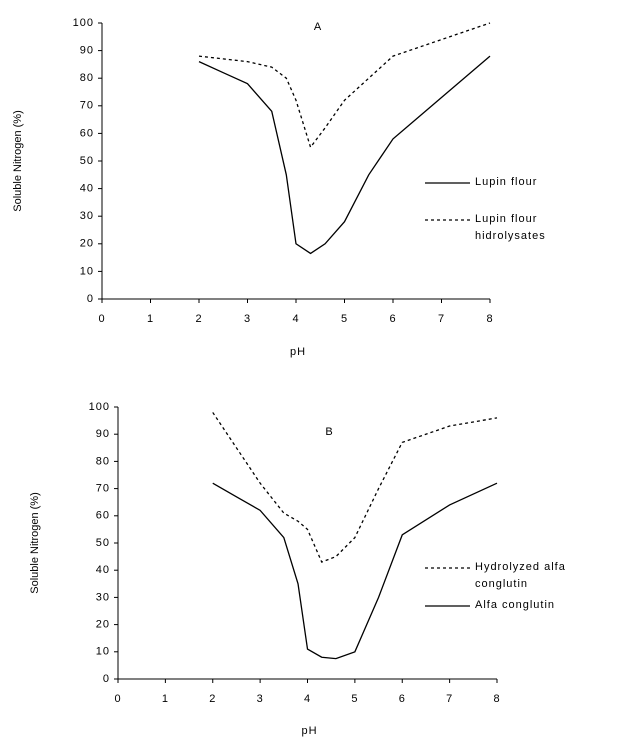 This screenshot has height=737, width=617. I want to click on legend-label: Hydrolyzed alfa conglutin, so click(520, 575).